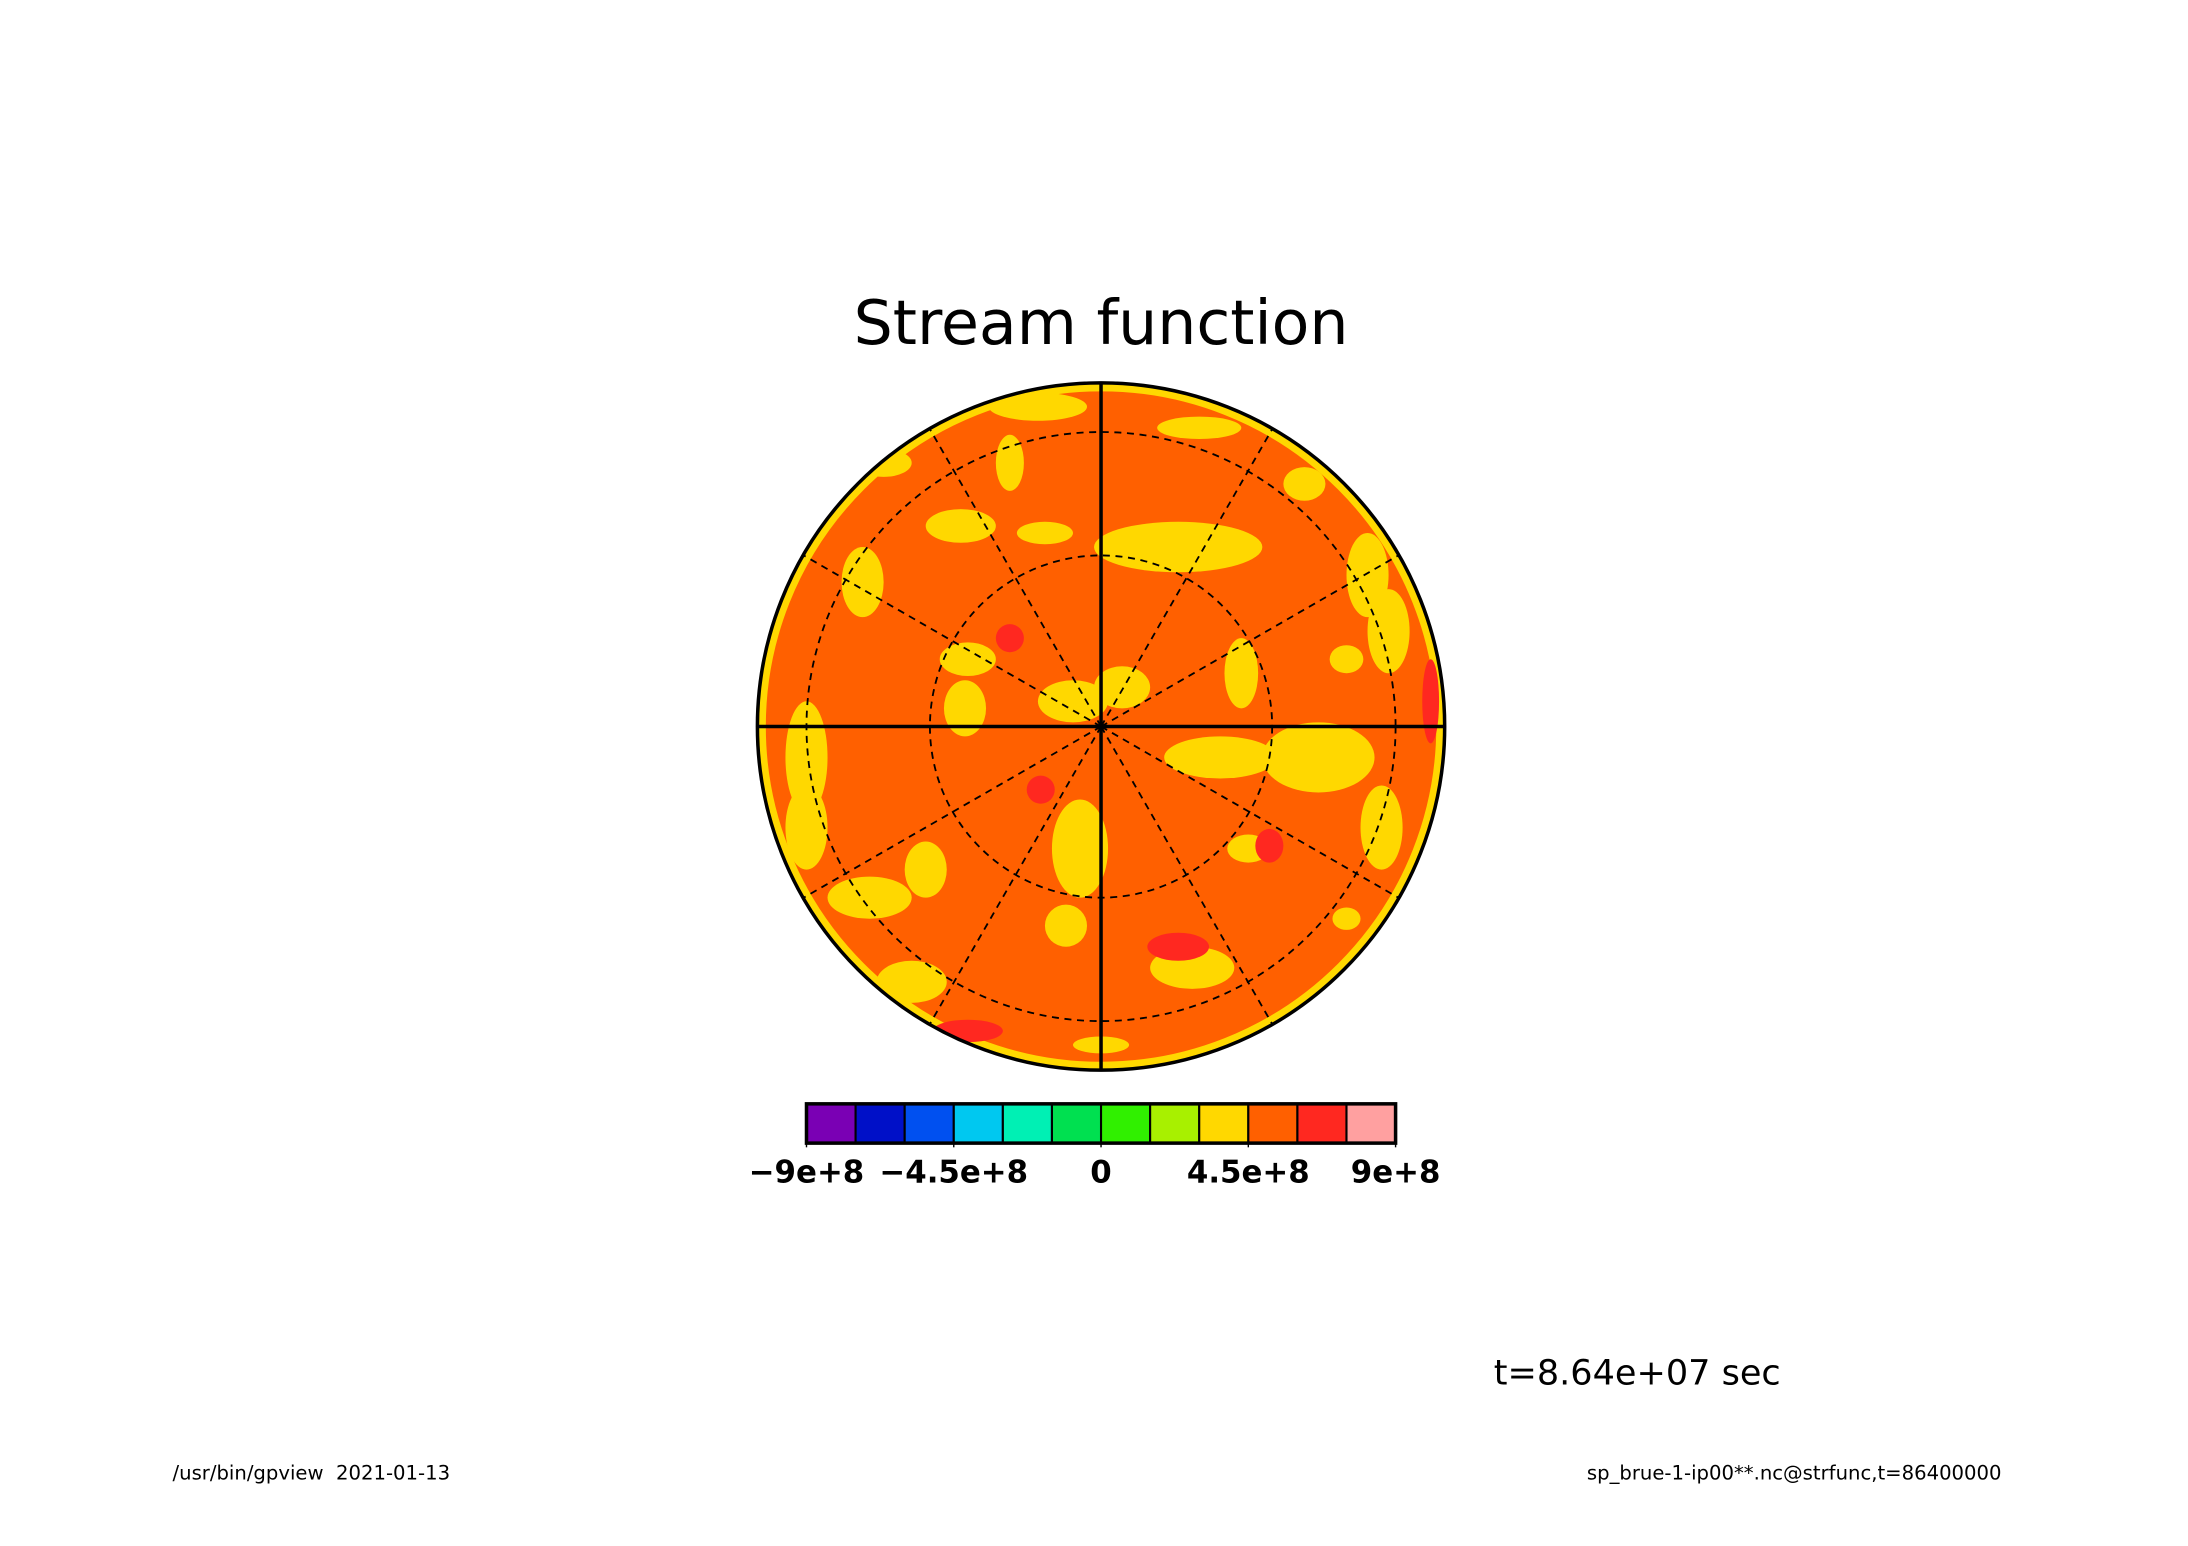 The width and height of the screenshot is (2188, 1546). I want to click on colorbar-tick-label: 9e+8, so click(1396, 1172).